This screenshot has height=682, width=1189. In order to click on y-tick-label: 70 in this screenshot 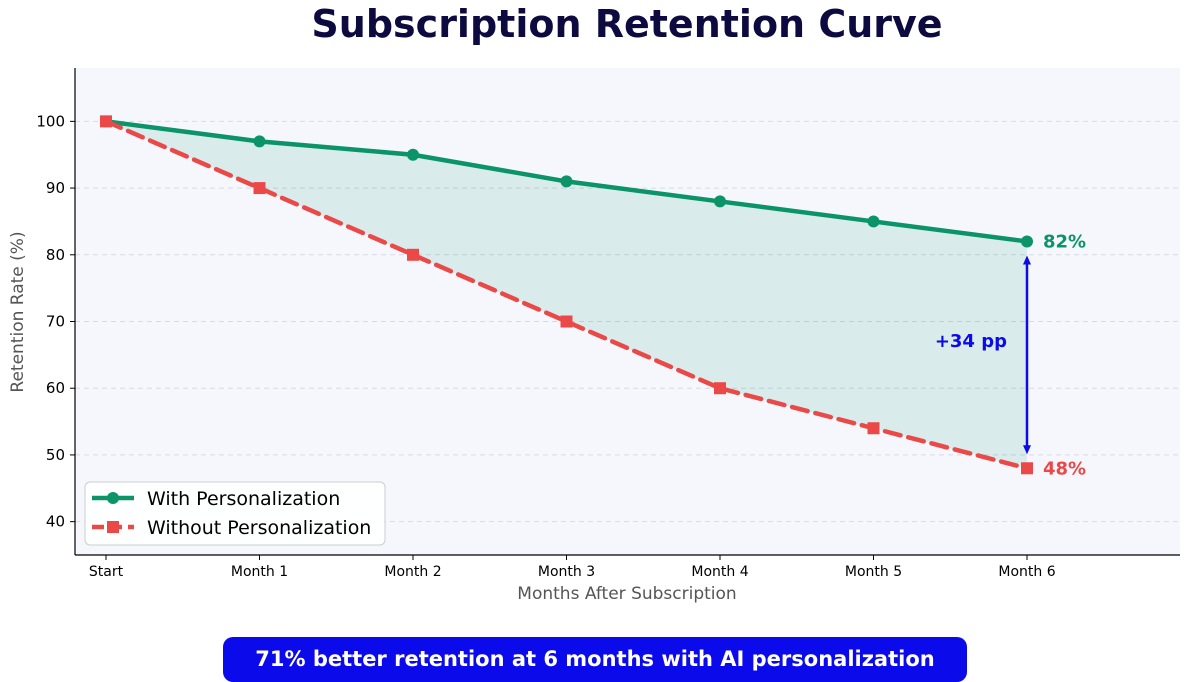, I will do `click(55, 322)`.